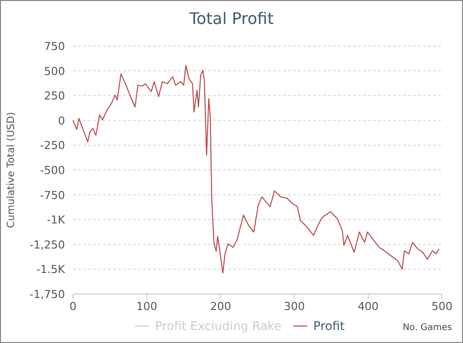  I want to click on y-tick-label: -500, so click(52, 170).